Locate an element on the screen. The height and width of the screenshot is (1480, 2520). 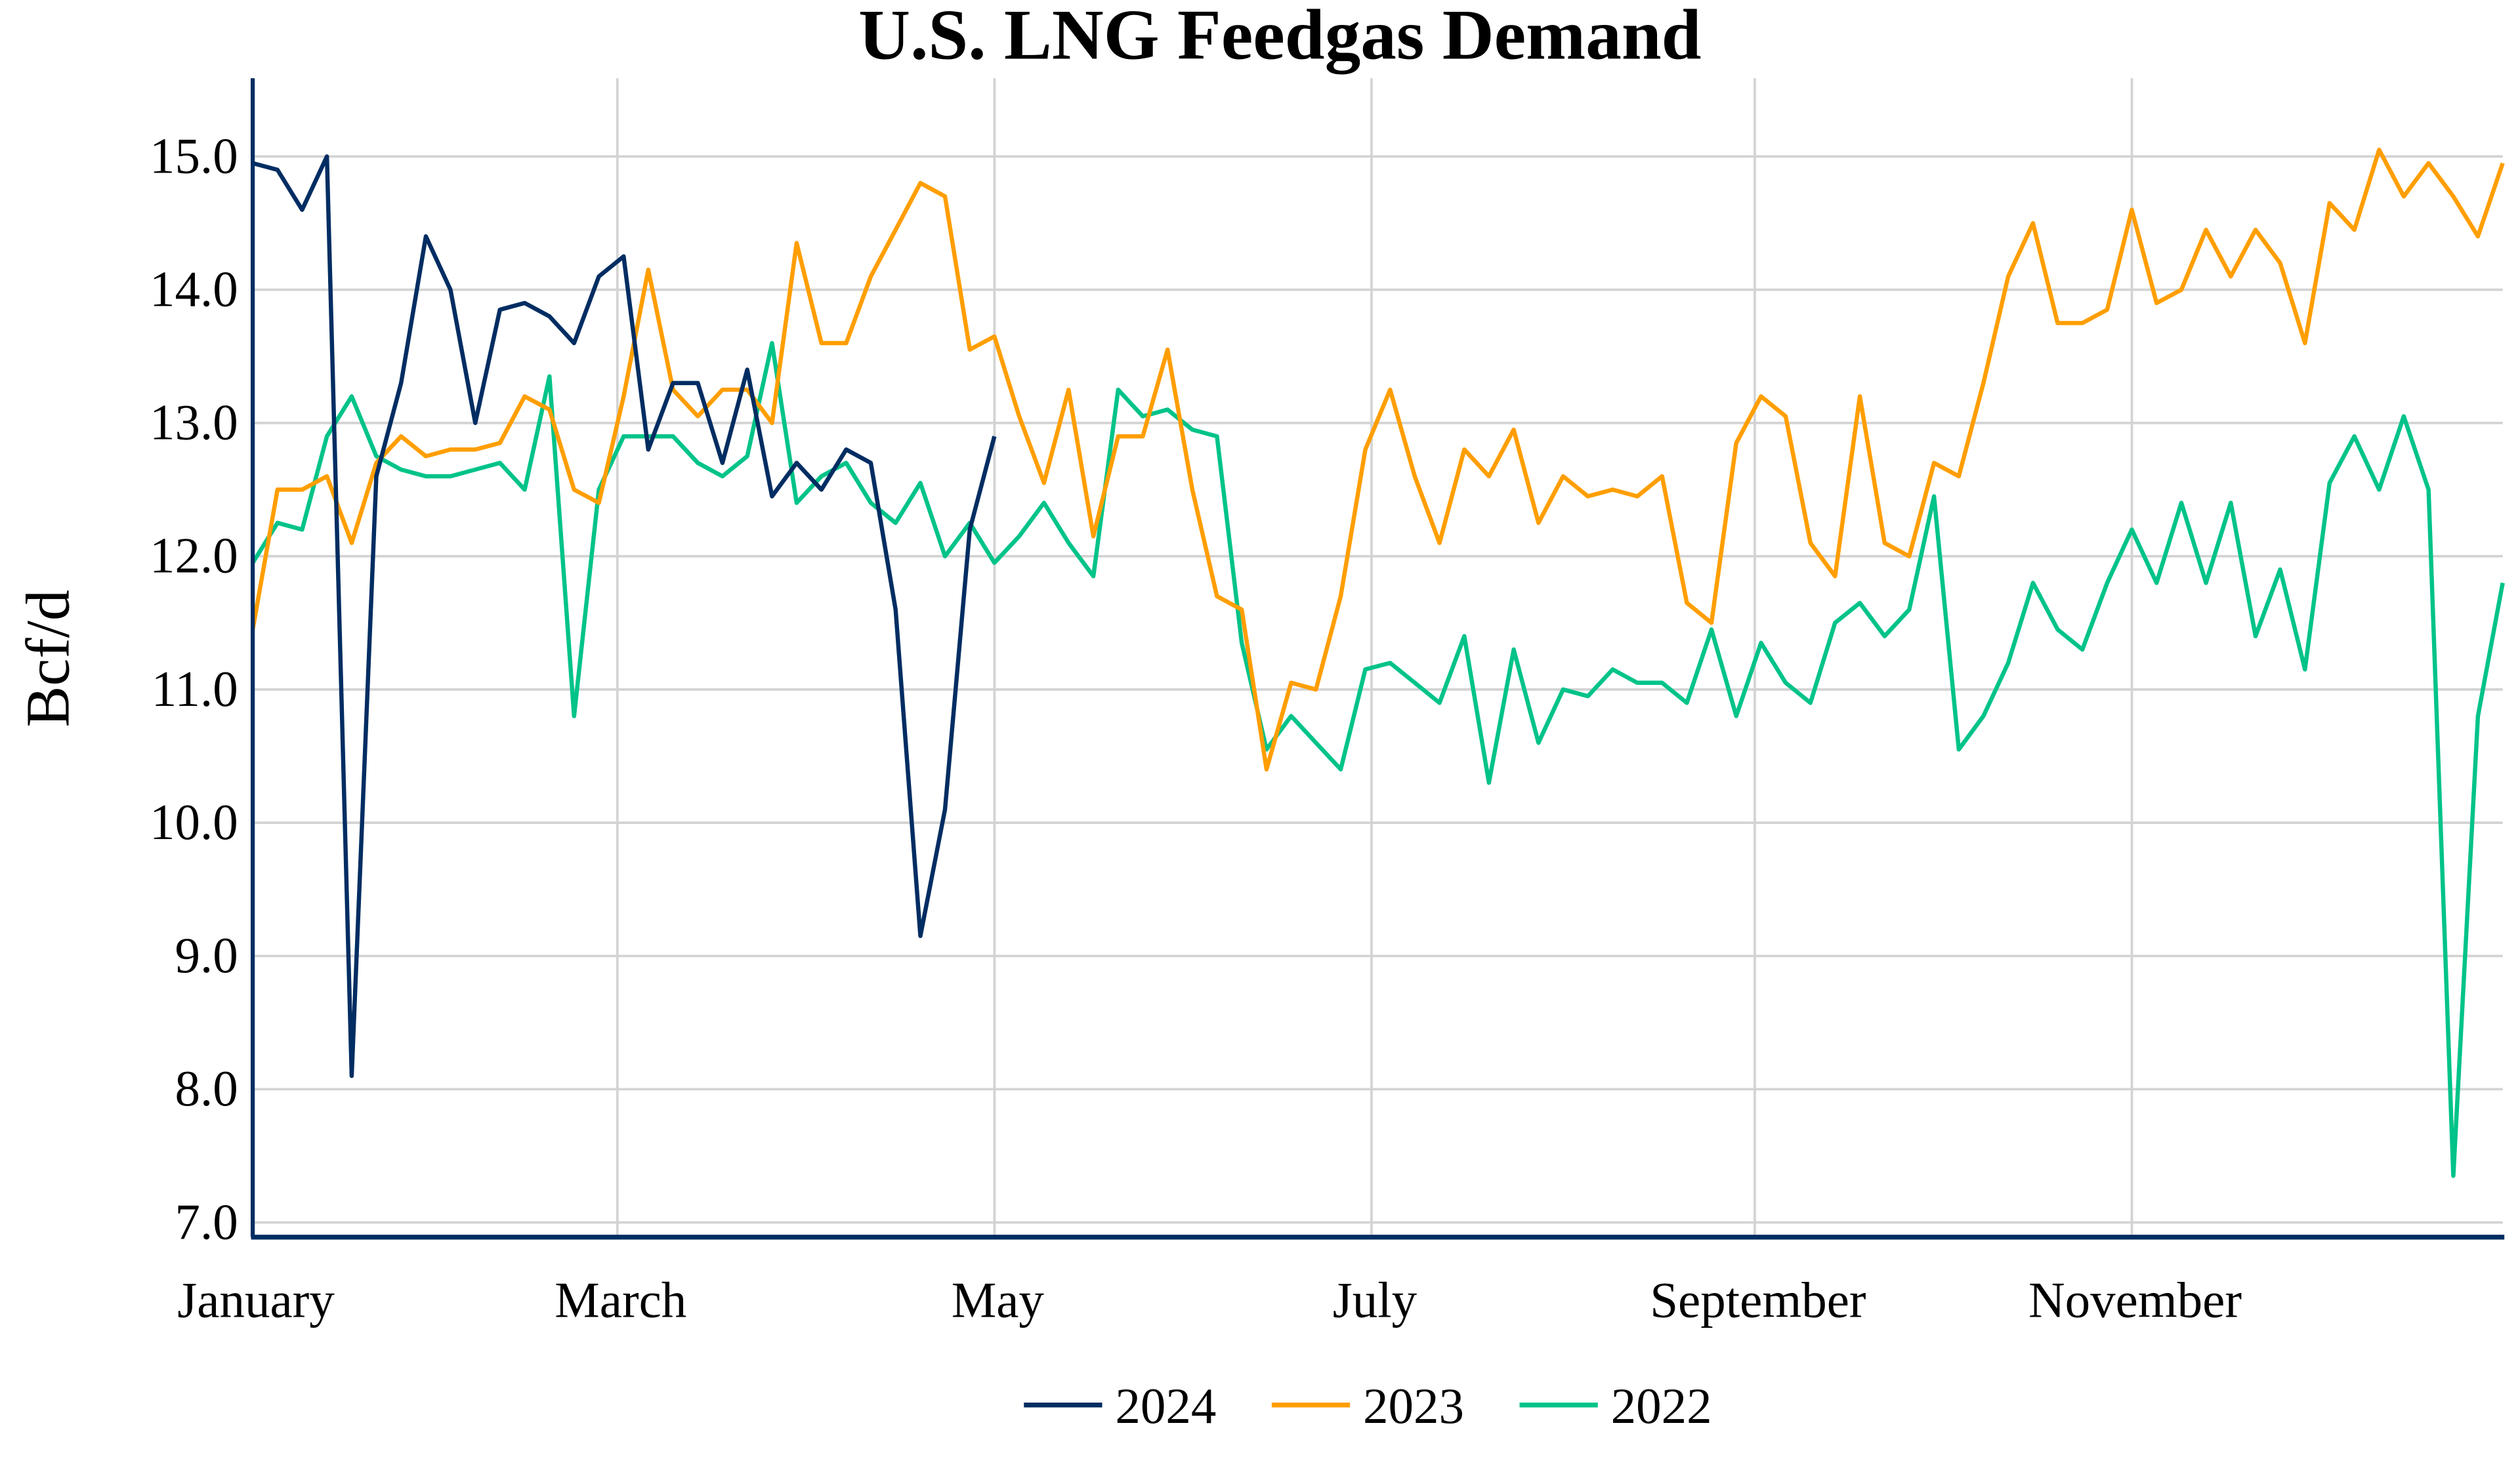
y-tick-labels: 7.0 8.0 9.0 10.0 11.0 12.0 13.0 14.0 15.0 is located at coordinates (194, 688).